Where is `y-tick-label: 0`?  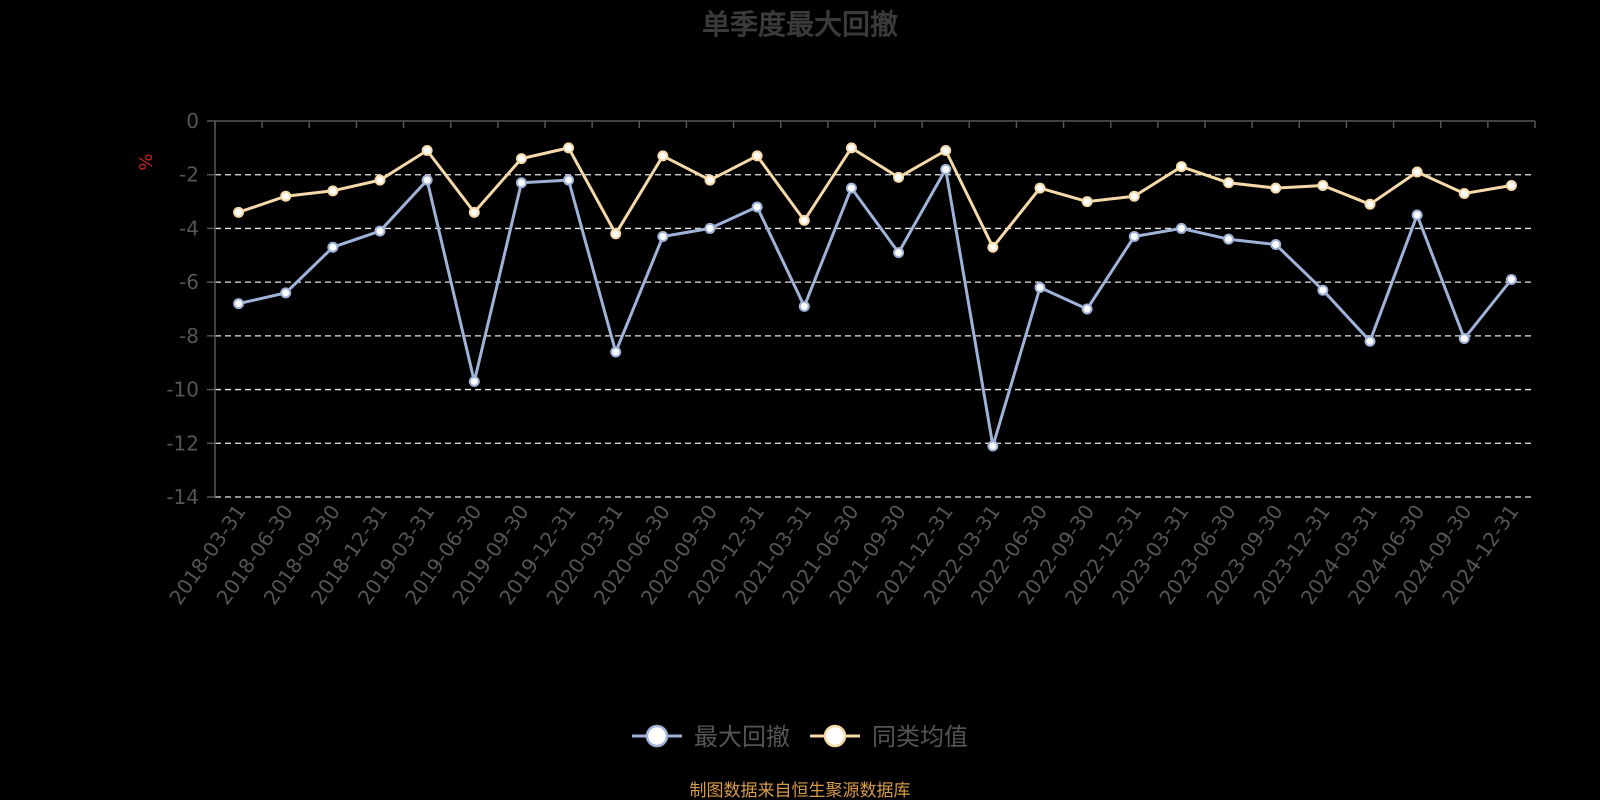 y-tick-label: 0 is located at coordinates (192, 121).